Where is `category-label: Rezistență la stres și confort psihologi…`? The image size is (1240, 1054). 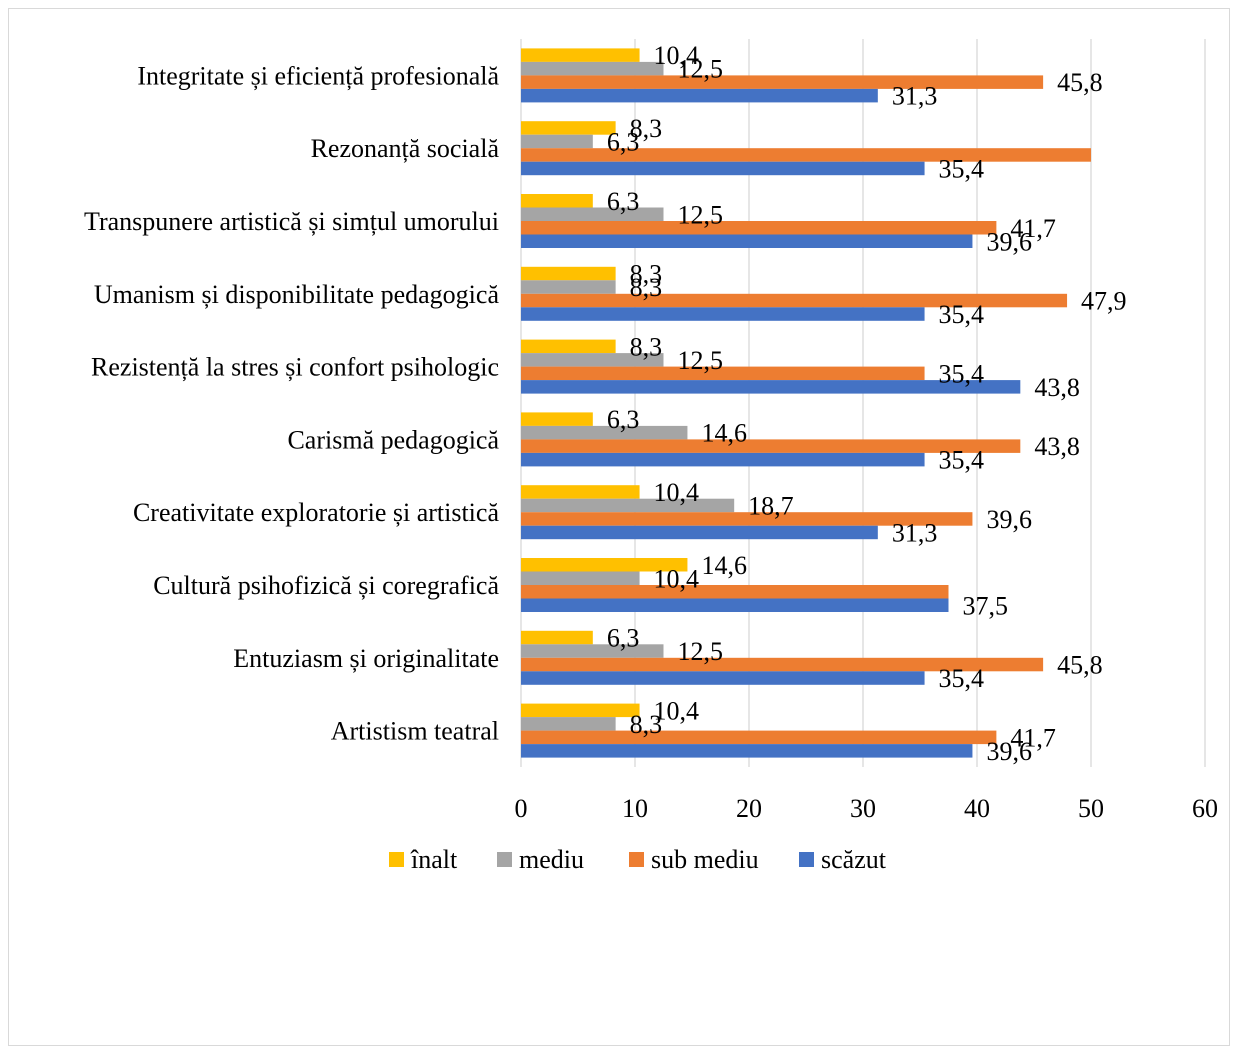
category-label: Rezistență la stres și confort psihologi… is located at coordinates (295, 367).